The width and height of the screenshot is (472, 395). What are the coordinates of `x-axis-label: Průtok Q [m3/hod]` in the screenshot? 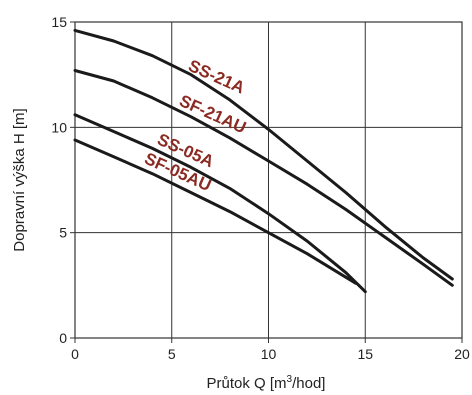 It's located at (266, 383).